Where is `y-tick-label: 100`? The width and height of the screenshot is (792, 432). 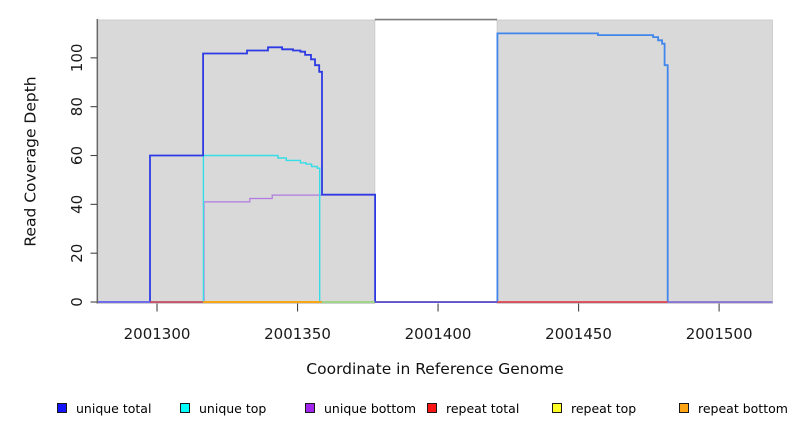 y-tick-label: 100 is located at coordinates (77, 58).